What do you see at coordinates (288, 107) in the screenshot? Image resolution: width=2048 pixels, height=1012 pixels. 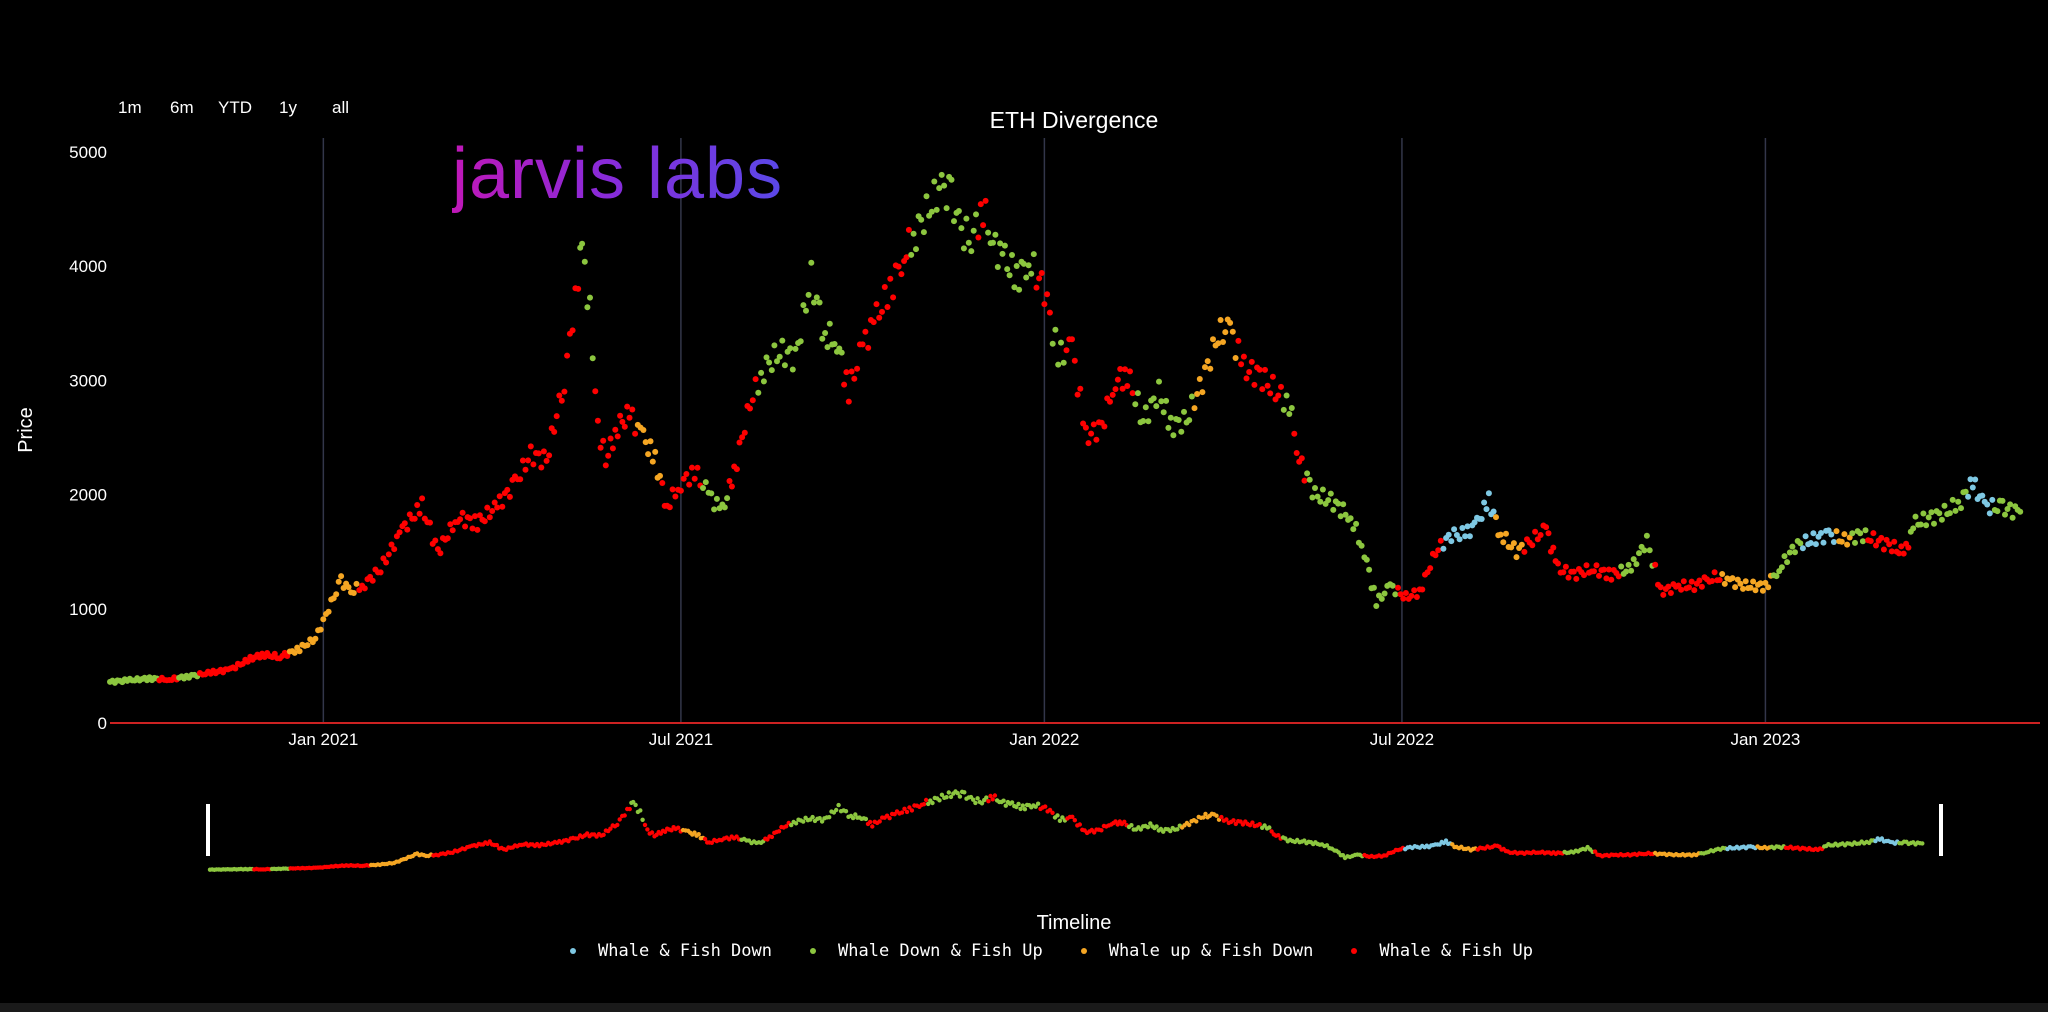 I see `range-1y-button: 1y` at bounding box center [288, 107].